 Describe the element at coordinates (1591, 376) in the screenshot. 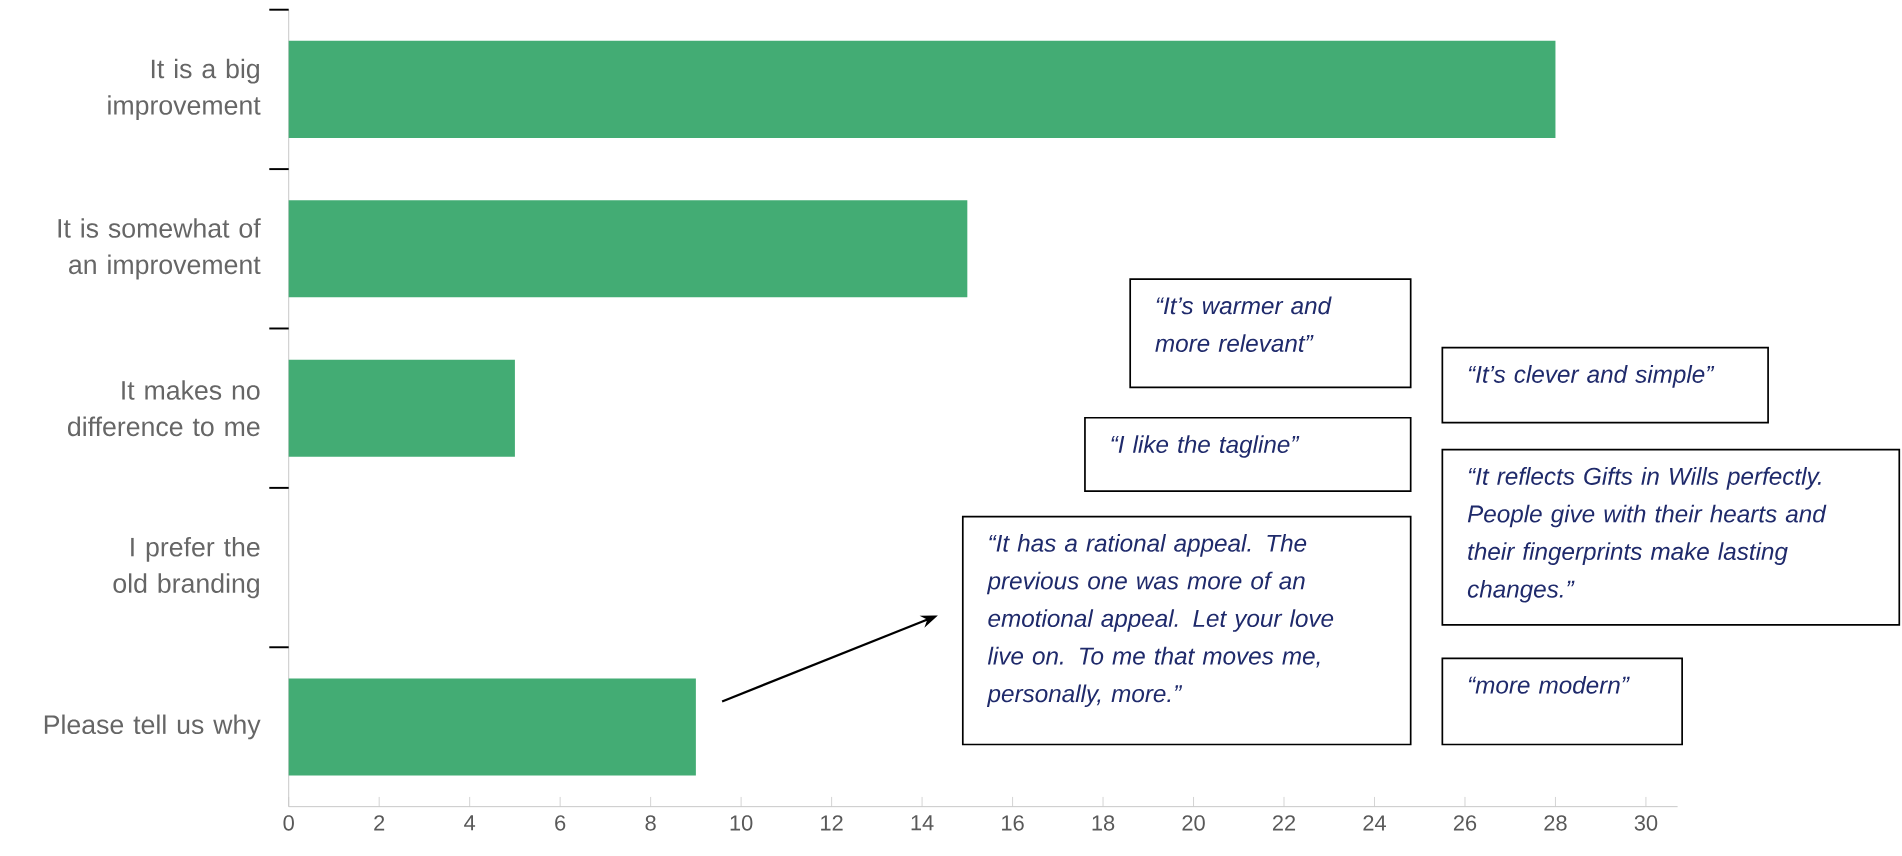

I see `annotation: “It’s clever and simple”` at that location.